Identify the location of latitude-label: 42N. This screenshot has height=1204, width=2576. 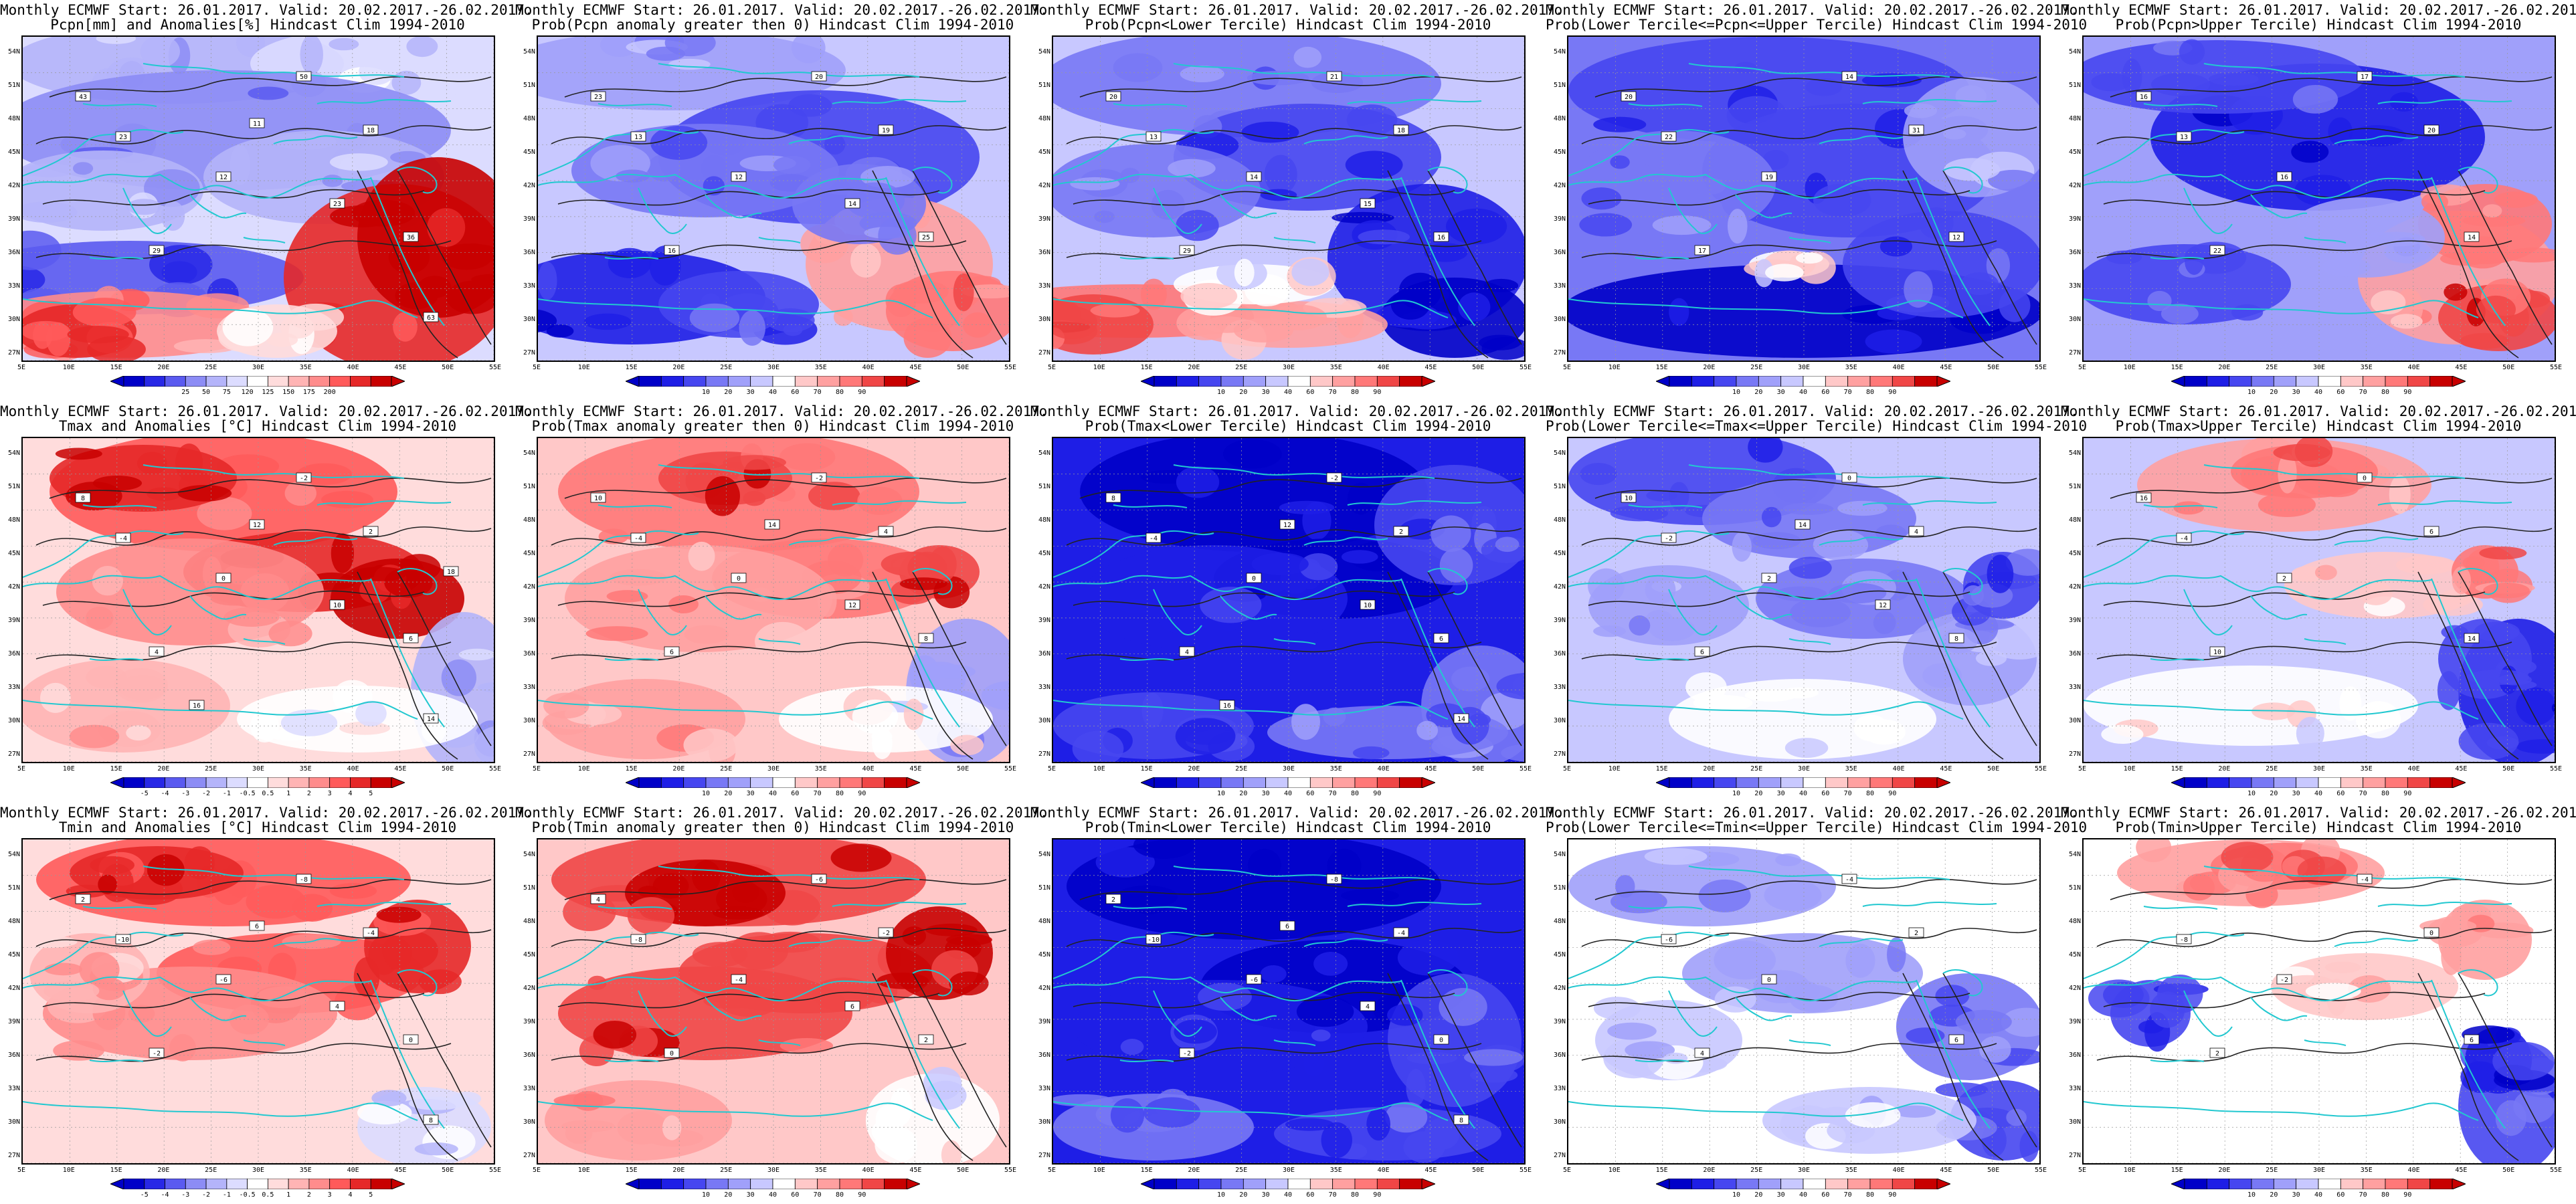
(2074, 587).